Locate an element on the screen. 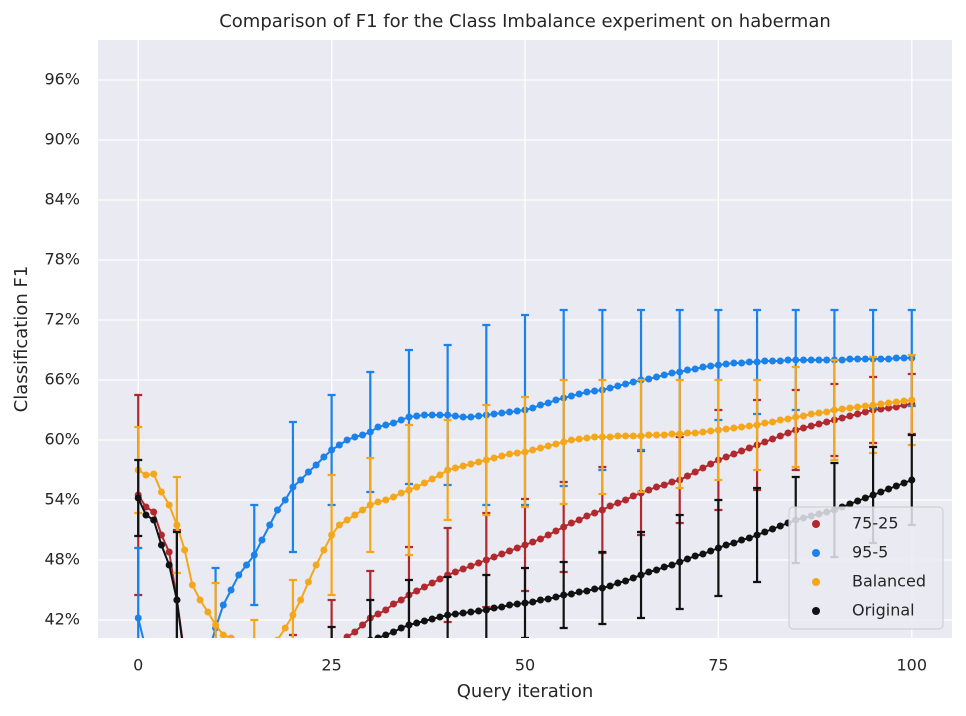 This screenshot has width=966, height=716. x-tick-label: 100 is located at coordinates (912, 665).